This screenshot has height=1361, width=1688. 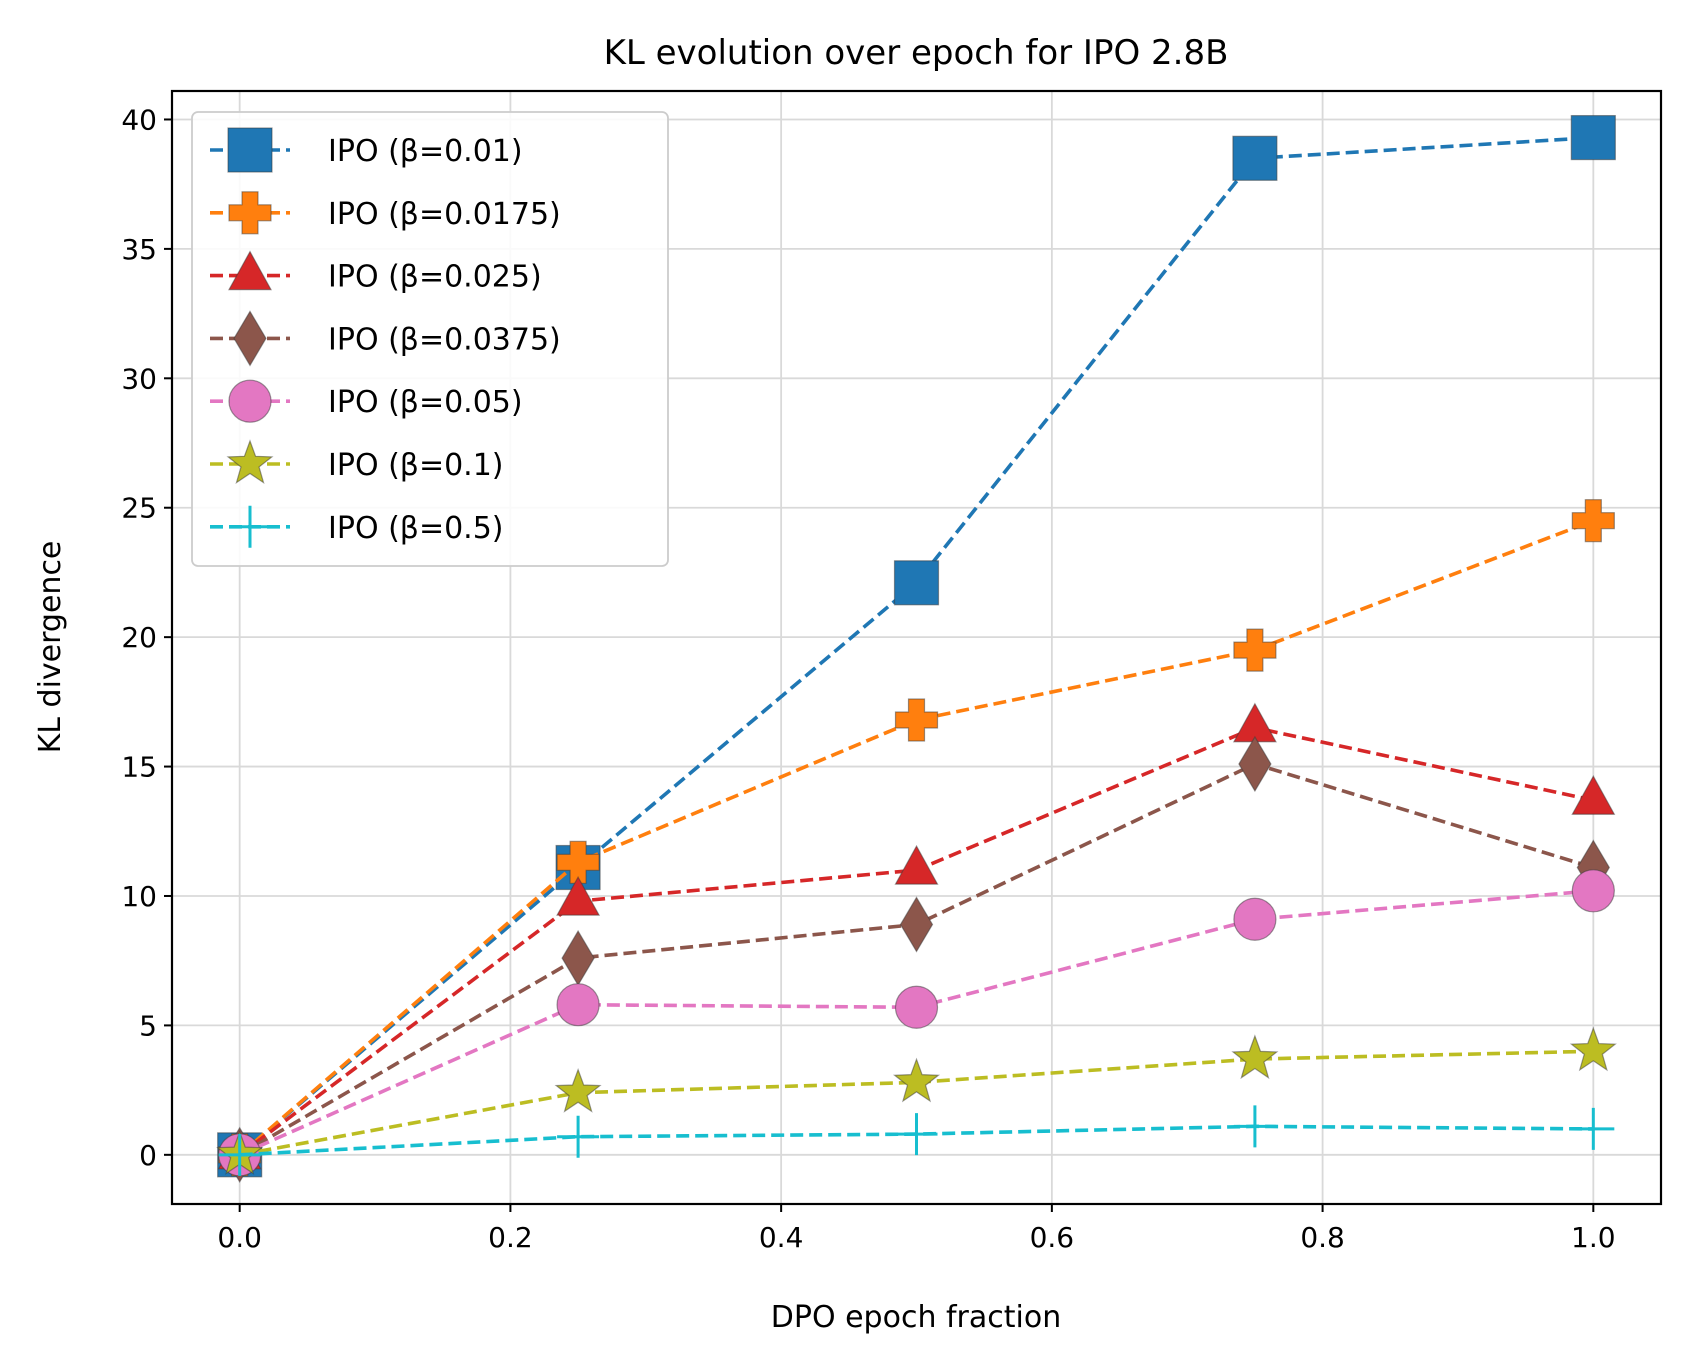 I want to click on y-tick-label: 0, so click(x=148, y=1155).